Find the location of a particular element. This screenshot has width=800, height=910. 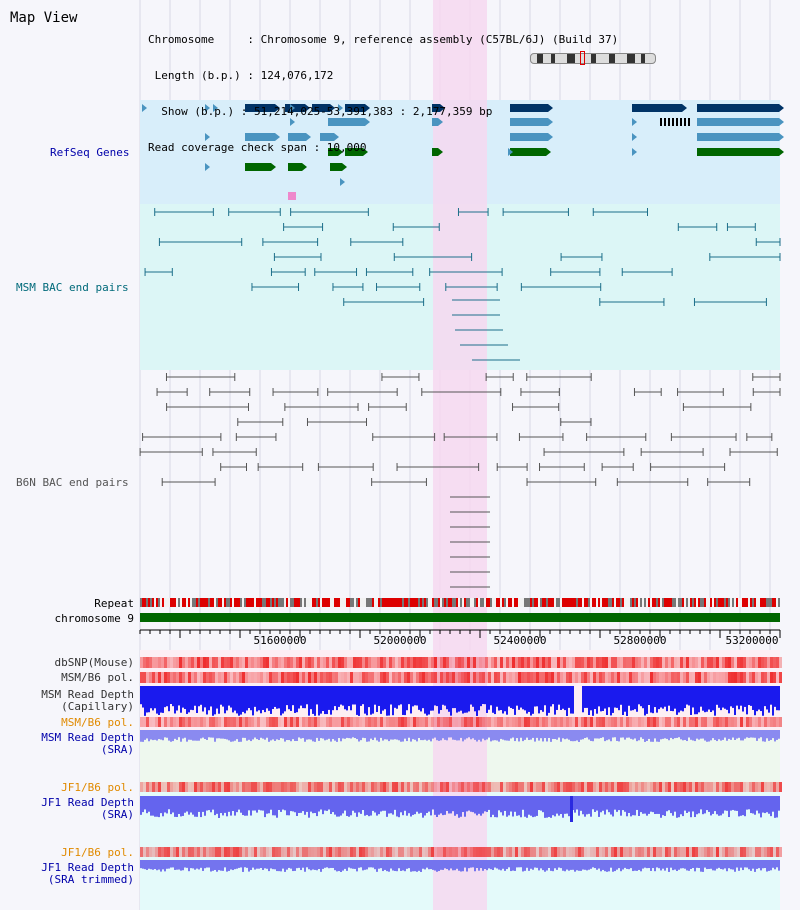

track-label-msm-depth-cap: MSM Read Depth is located at coordinates (87, 694).